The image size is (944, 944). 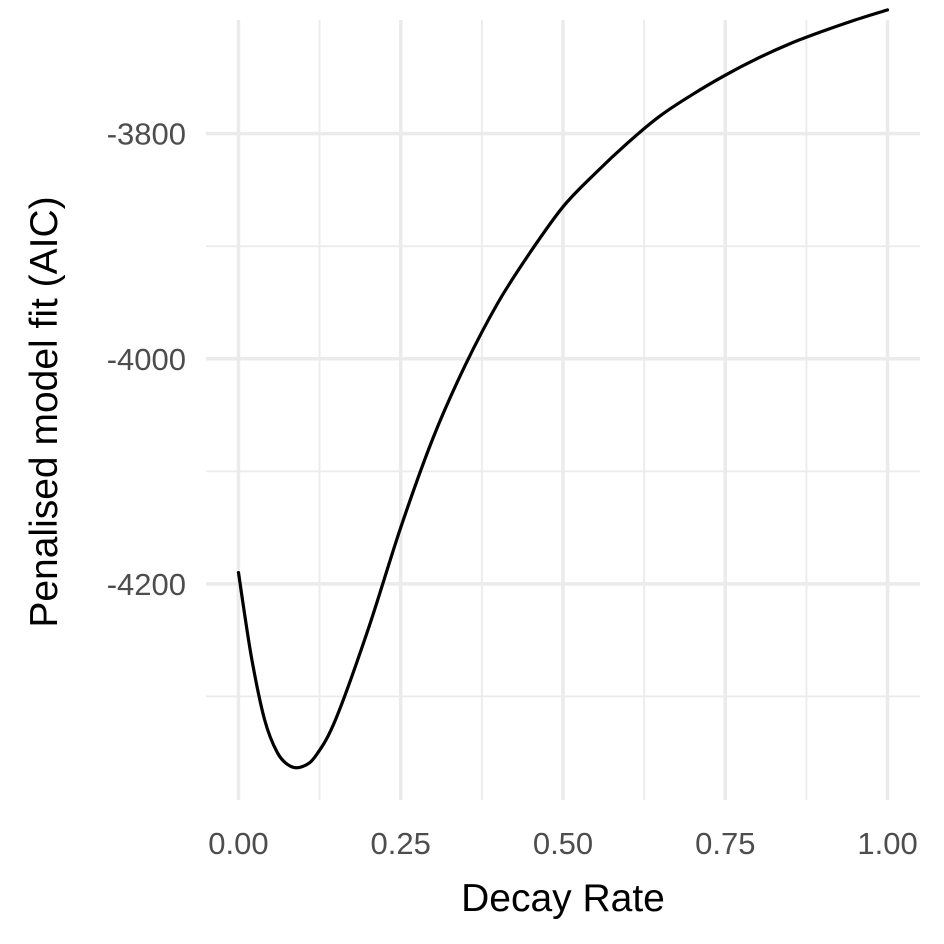 I want to click on x-tick-label: 0.00, so click(x=238, y=843).